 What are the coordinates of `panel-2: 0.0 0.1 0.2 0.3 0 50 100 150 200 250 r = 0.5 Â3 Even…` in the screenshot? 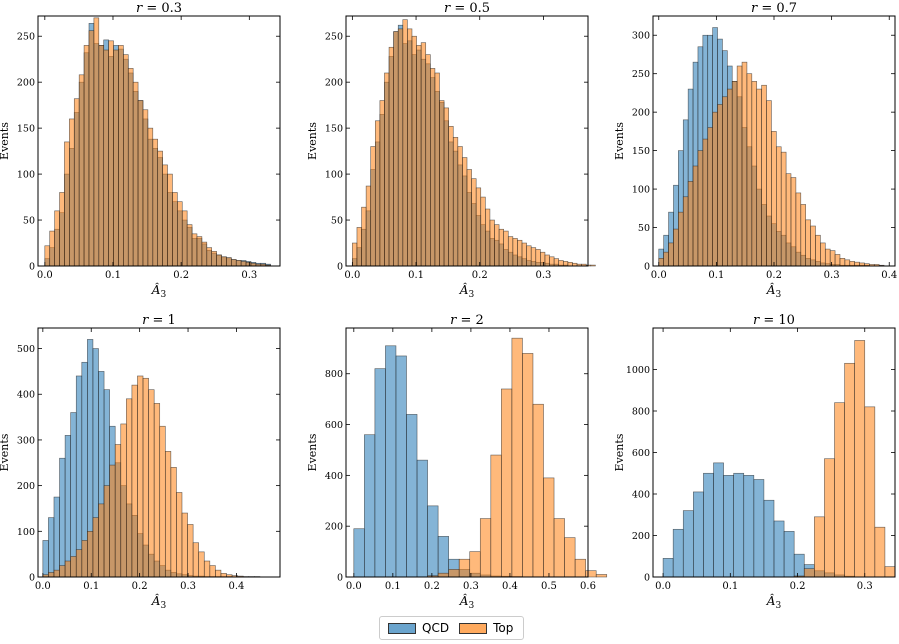 It's located at (451, 150).